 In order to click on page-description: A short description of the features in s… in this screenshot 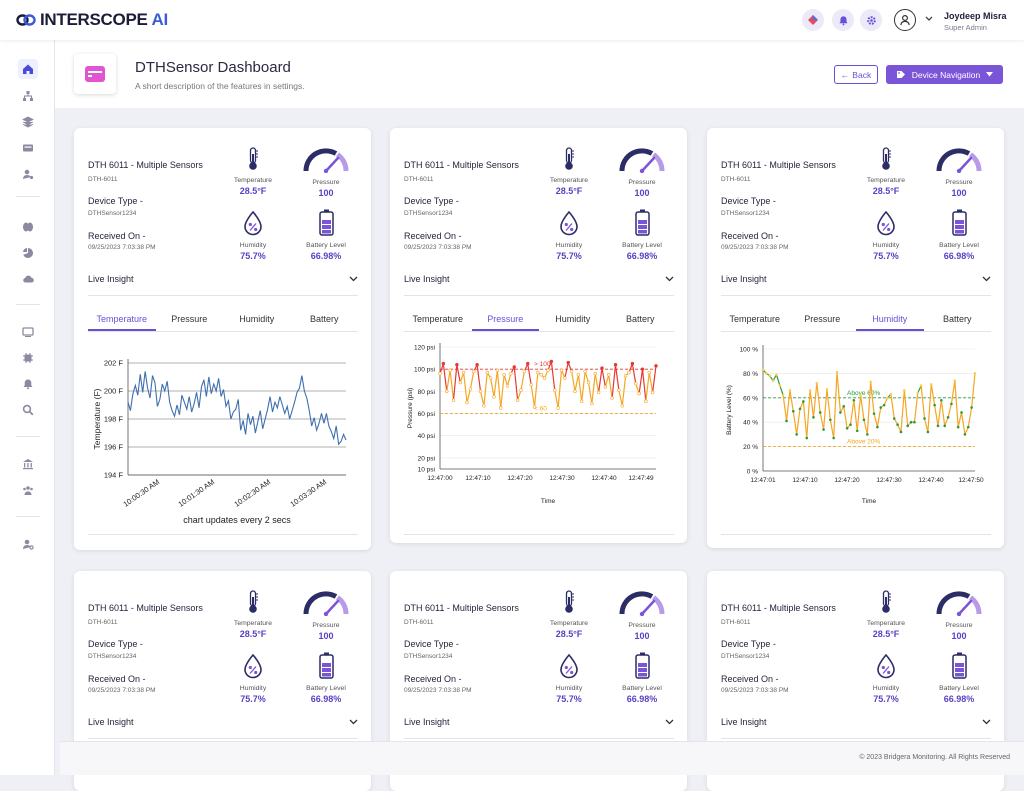, I will do `click(220, 86)`.